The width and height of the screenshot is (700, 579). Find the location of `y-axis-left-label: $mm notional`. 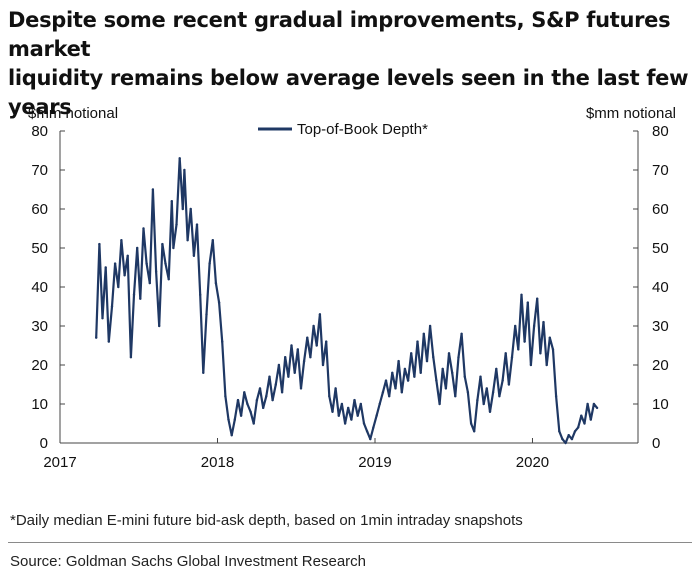

y-axis-left-label: $mm notional is located at coordinates (73, 113).